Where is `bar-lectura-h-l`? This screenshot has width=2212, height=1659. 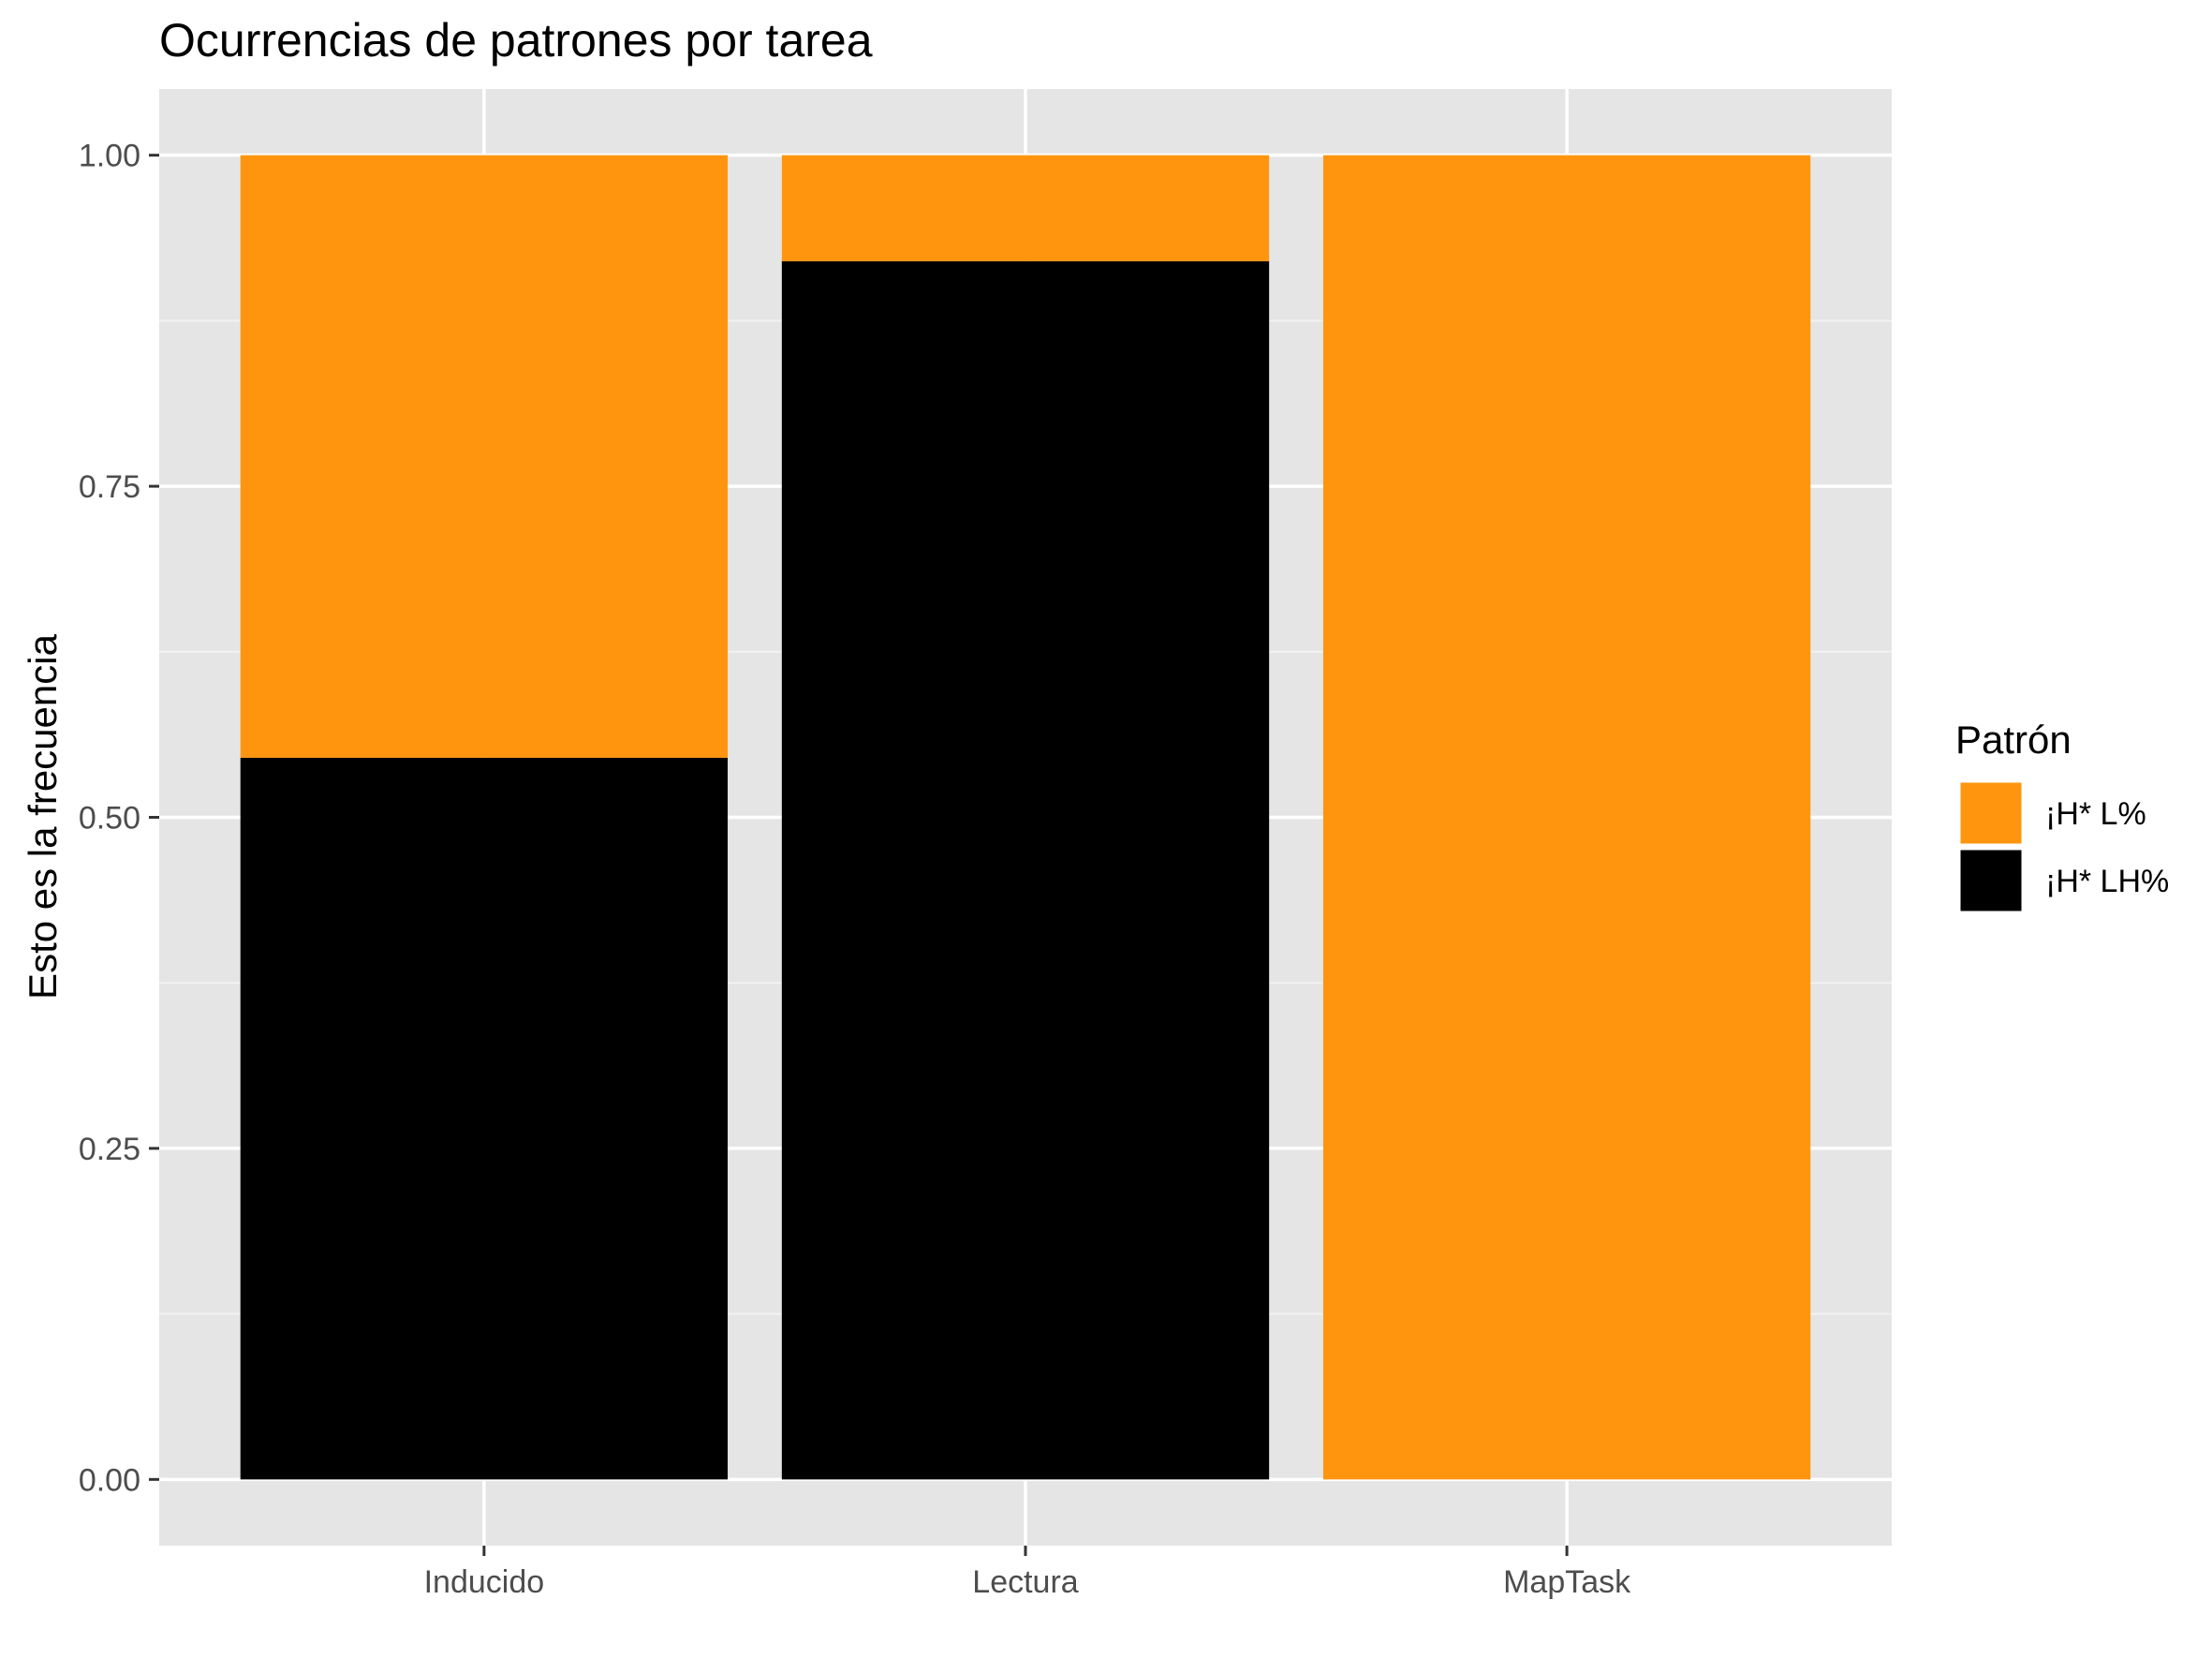
bar-lectura-h-l is located at coordinates (1025, 208).